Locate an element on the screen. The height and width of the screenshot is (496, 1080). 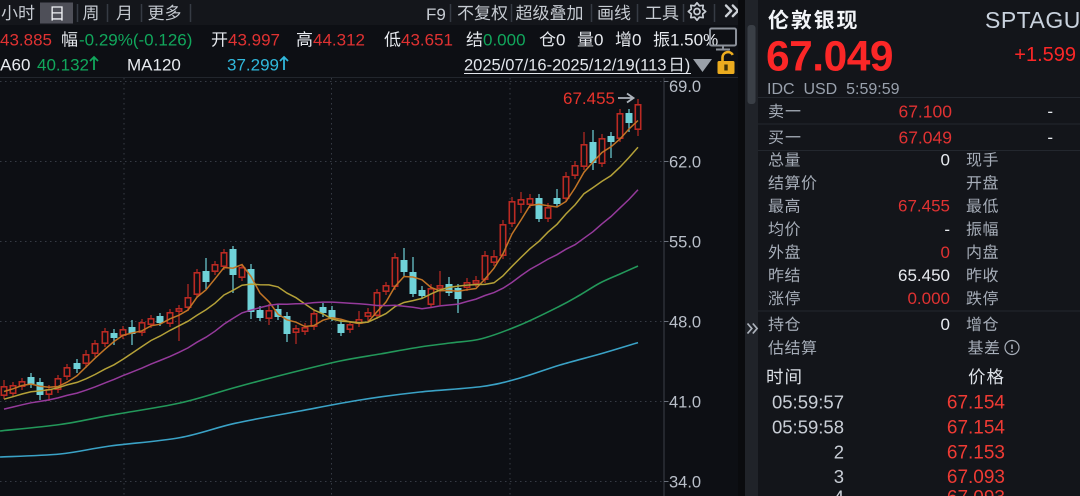
svg-text: 4 is located at coordinates (839, 491).